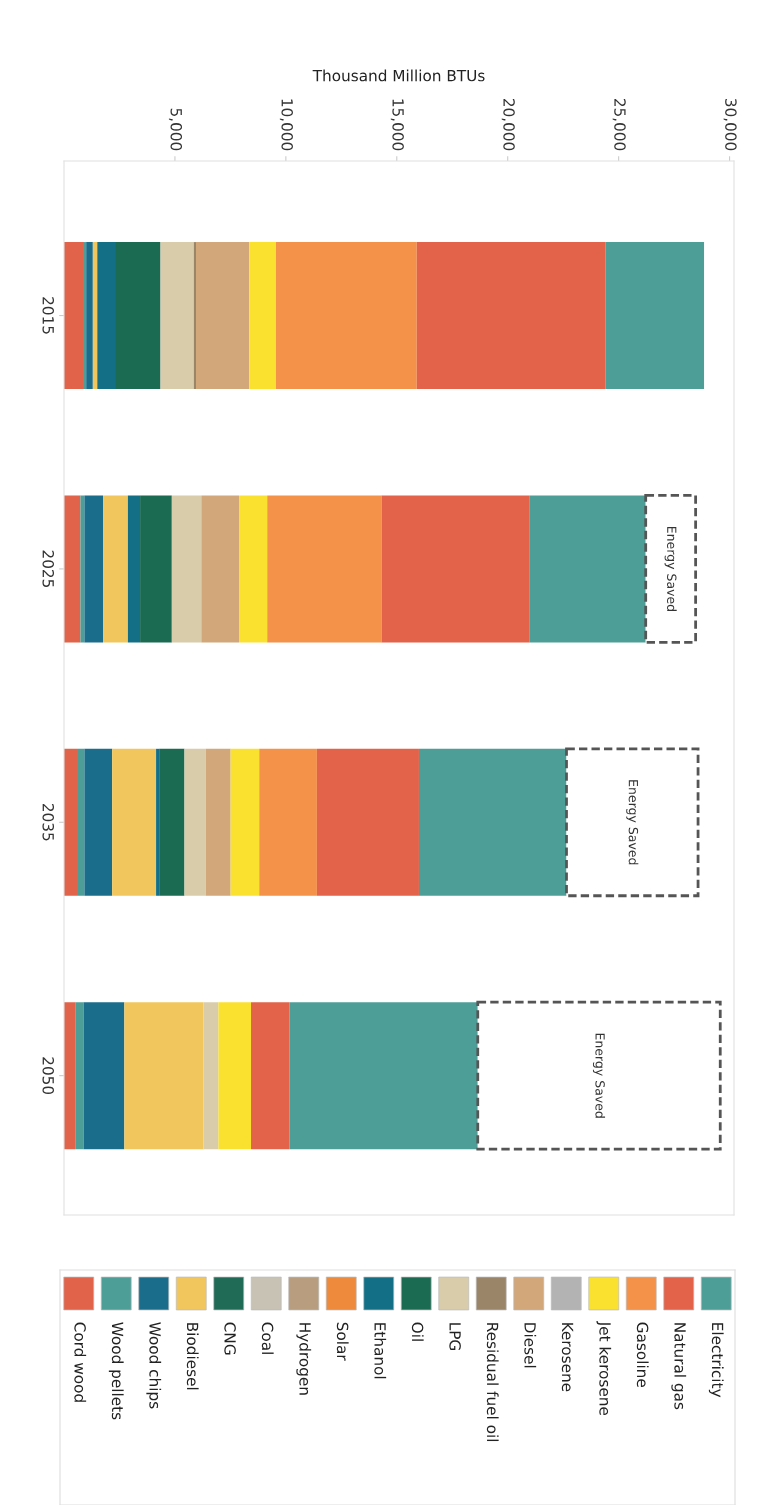 Image resolution: width=768 pixels, height=1505 pixels. What do you see at coordinates (492, 1382) in the screenshot?
I see `legend-label: Residual fuel oil` at bounding box center [492, 1382].